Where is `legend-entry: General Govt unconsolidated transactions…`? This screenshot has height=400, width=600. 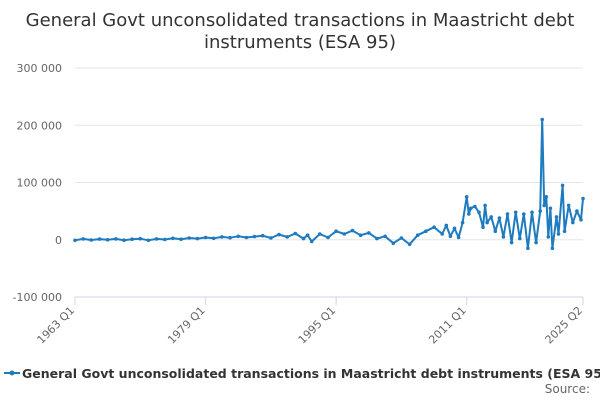 legend-entry: General Govt unconsolidated transactions… is located at coordinates (311, 373).